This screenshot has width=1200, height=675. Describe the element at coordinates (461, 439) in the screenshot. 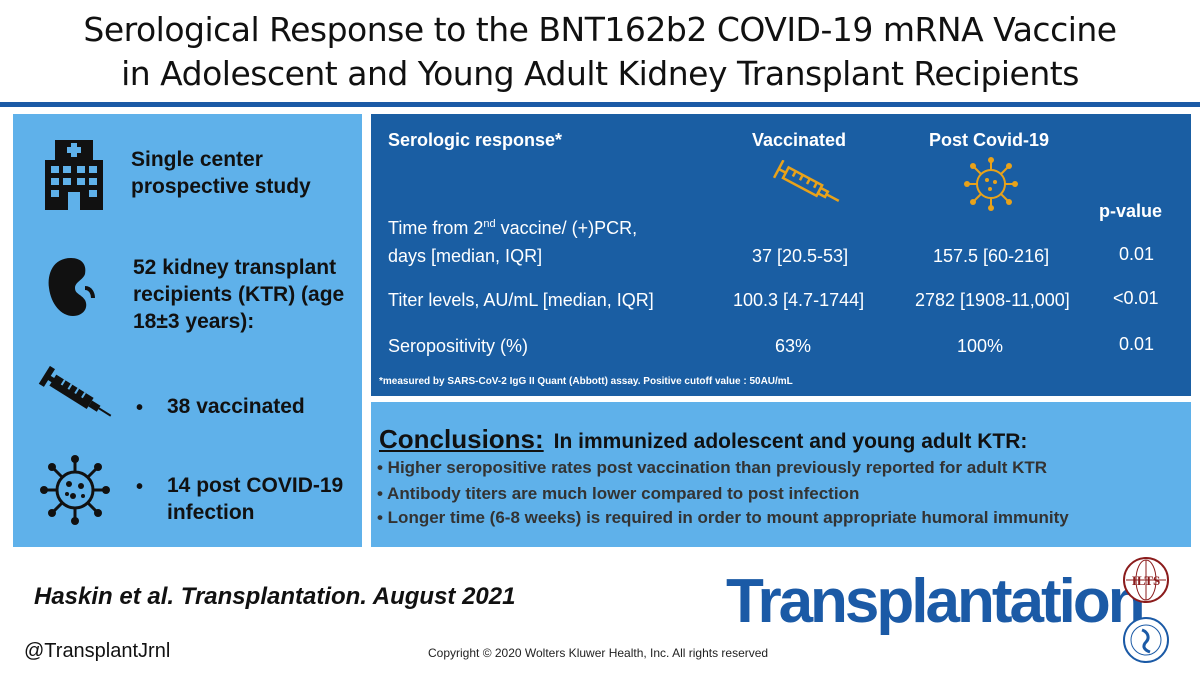

I see `conclusions-heading: Conclusions:` at that location.